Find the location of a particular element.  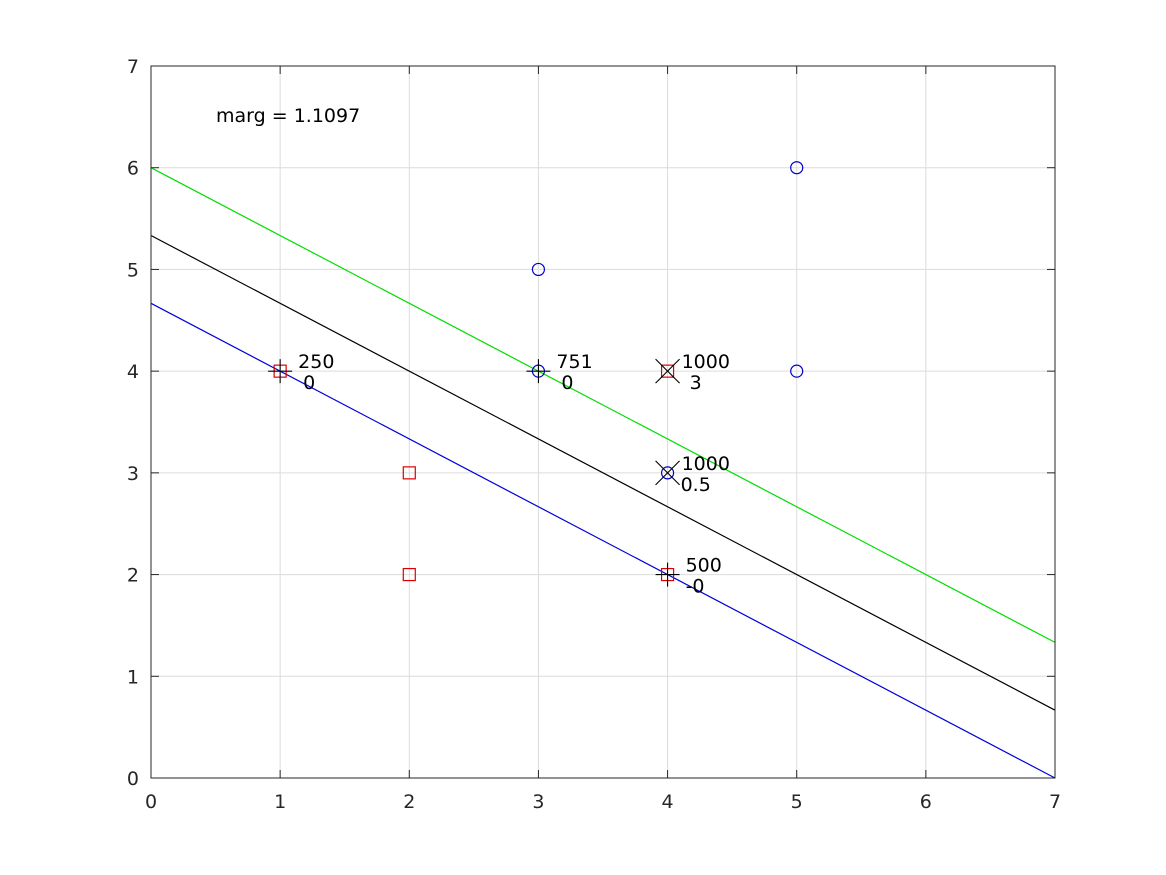

sv-label-bottom: 0.5 is located at coordinates (696, 485).